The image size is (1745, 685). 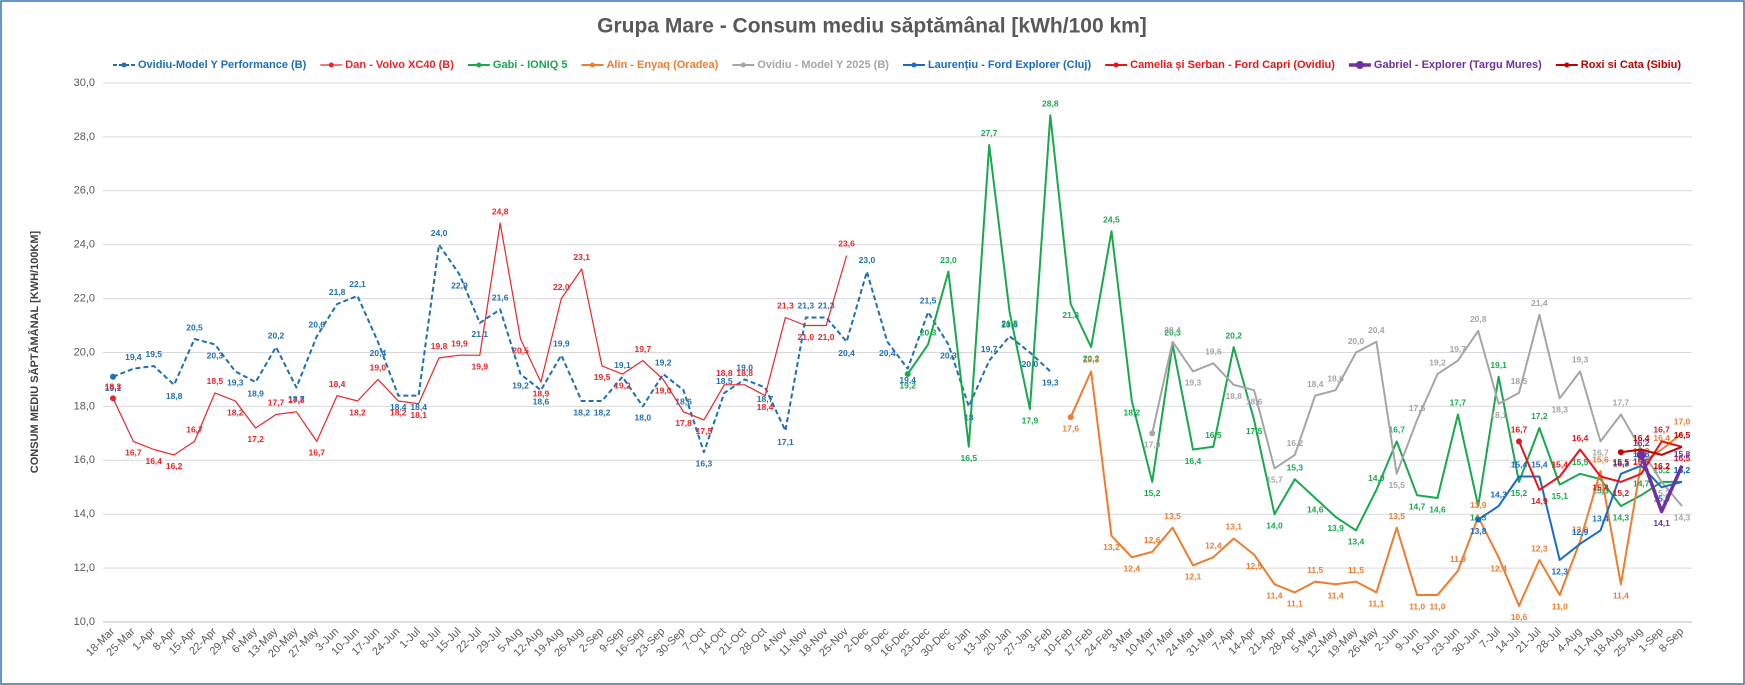 What do you see at coordinates (84, 245) in the screenshot?
I see `y-tick-label: 24,0` at bounding box center [84, 245].